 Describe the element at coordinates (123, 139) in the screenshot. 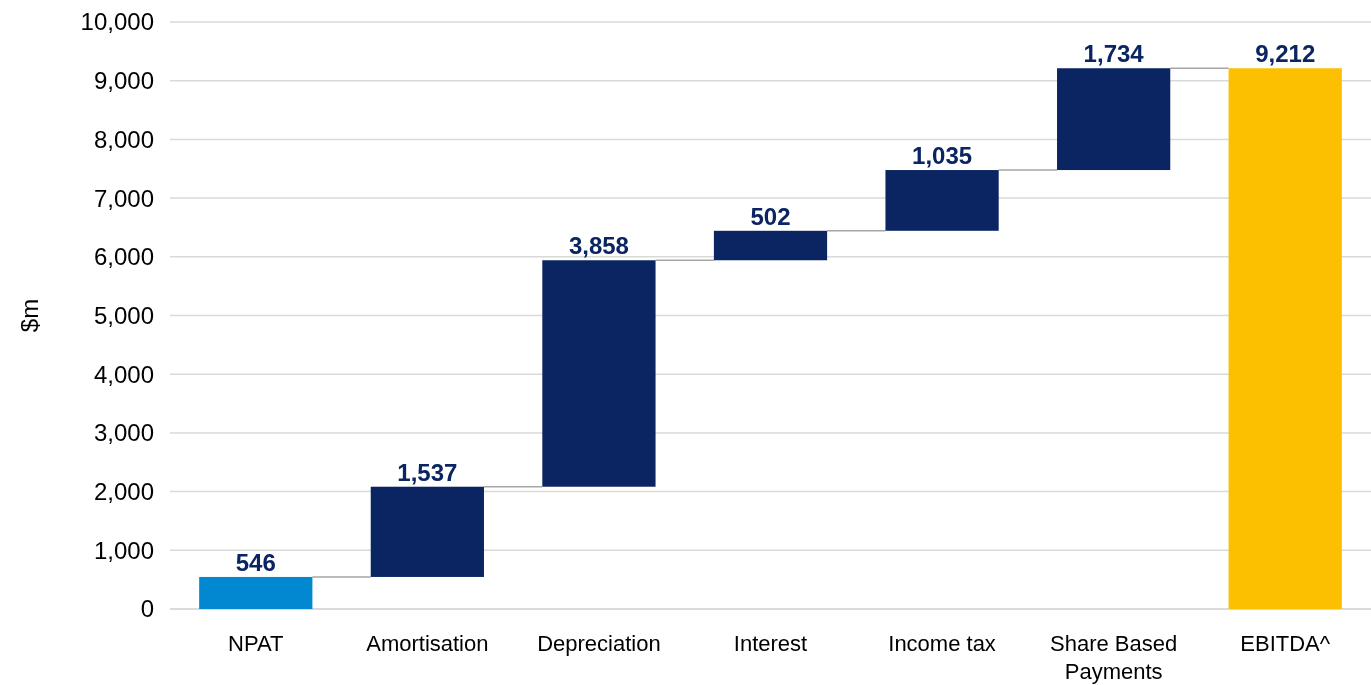

I see `y-tick-label: 8,000` at that location.